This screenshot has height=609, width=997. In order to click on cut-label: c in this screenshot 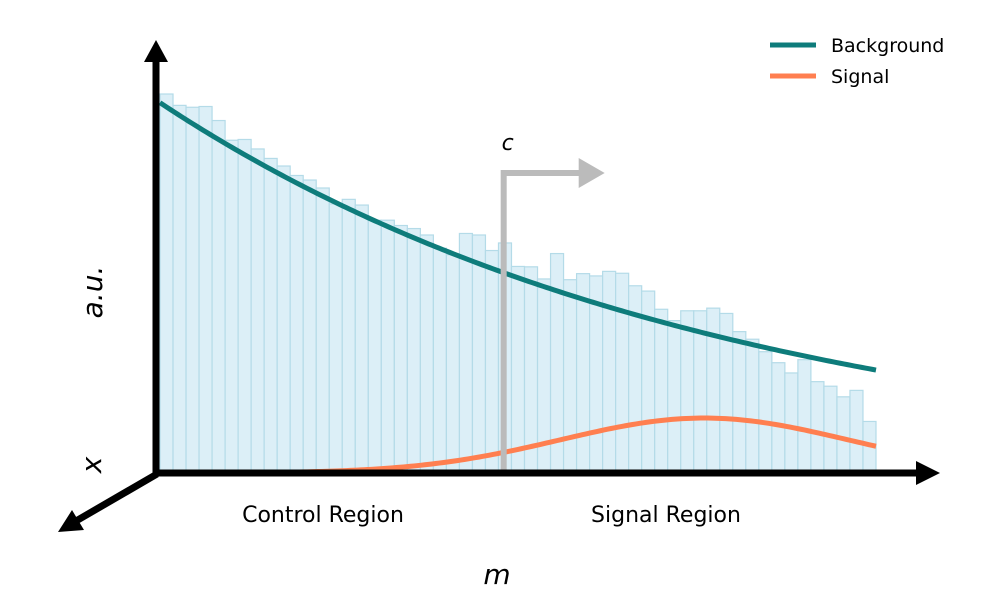, I will do `click(508, 143)`.